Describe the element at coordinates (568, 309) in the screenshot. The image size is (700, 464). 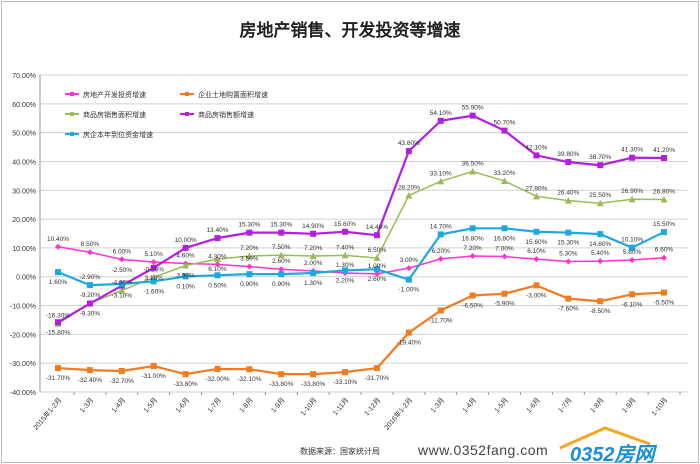
I see `data-label: -7.60%` at that location.